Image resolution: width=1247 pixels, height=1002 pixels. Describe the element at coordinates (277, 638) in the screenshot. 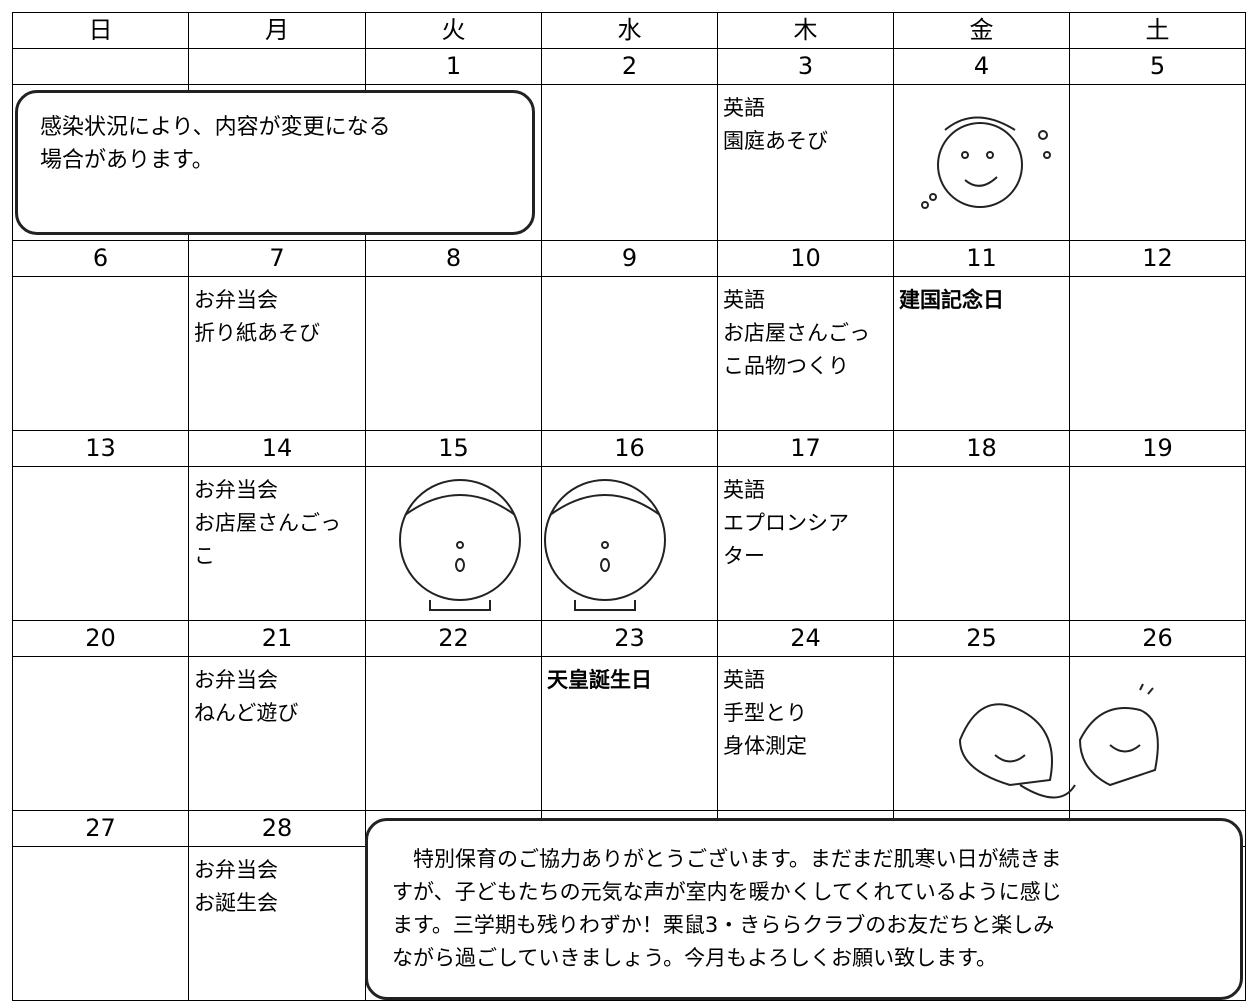

I see `date-cell: 21` at that location.